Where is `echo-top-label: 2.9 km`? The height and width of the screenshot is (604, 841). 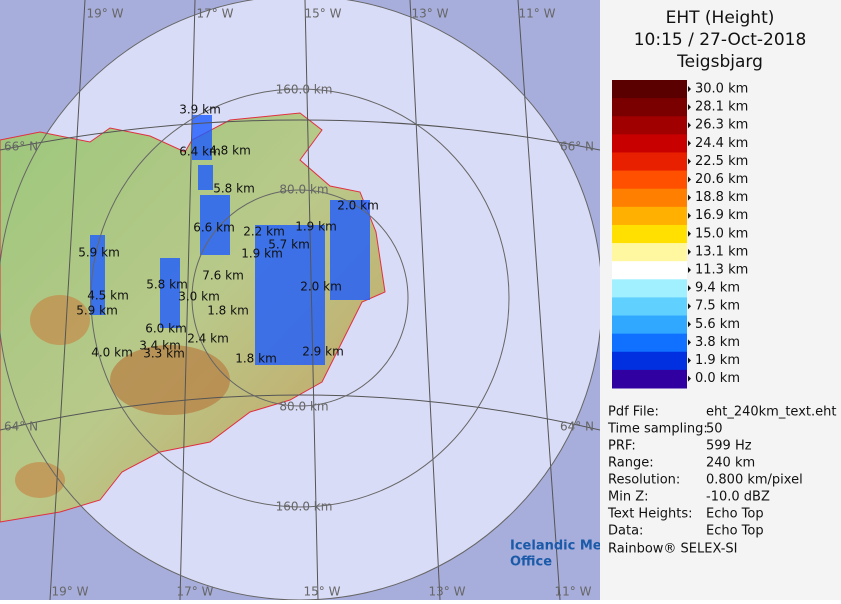 echo-top-label: 2.9 km is located at coordinates (323, 352).